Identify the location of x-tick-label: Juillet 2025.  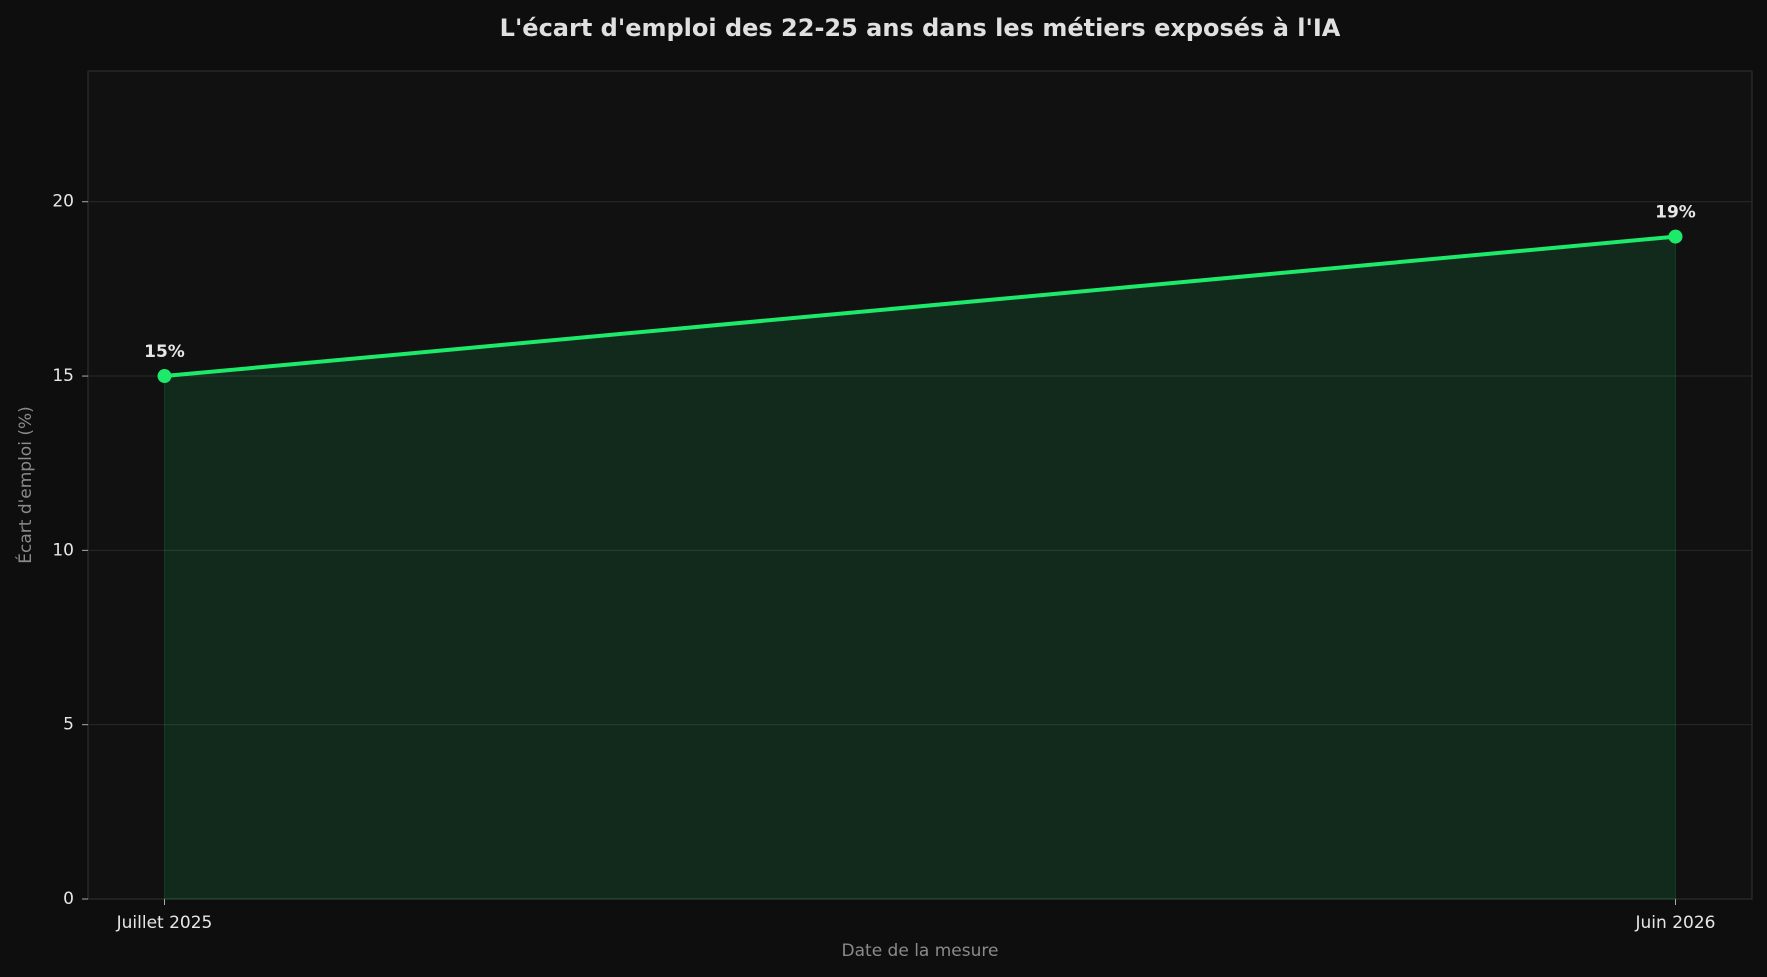
(164, 923).